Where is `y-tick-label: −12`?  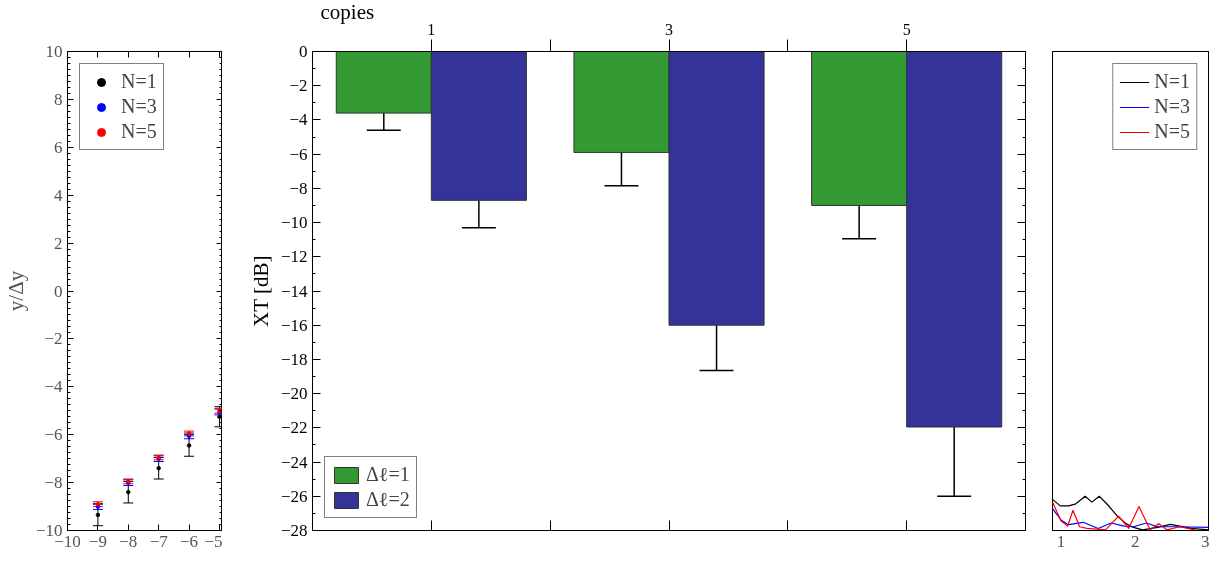
y-tick-label: −12 is located at coordinates (294, 257).